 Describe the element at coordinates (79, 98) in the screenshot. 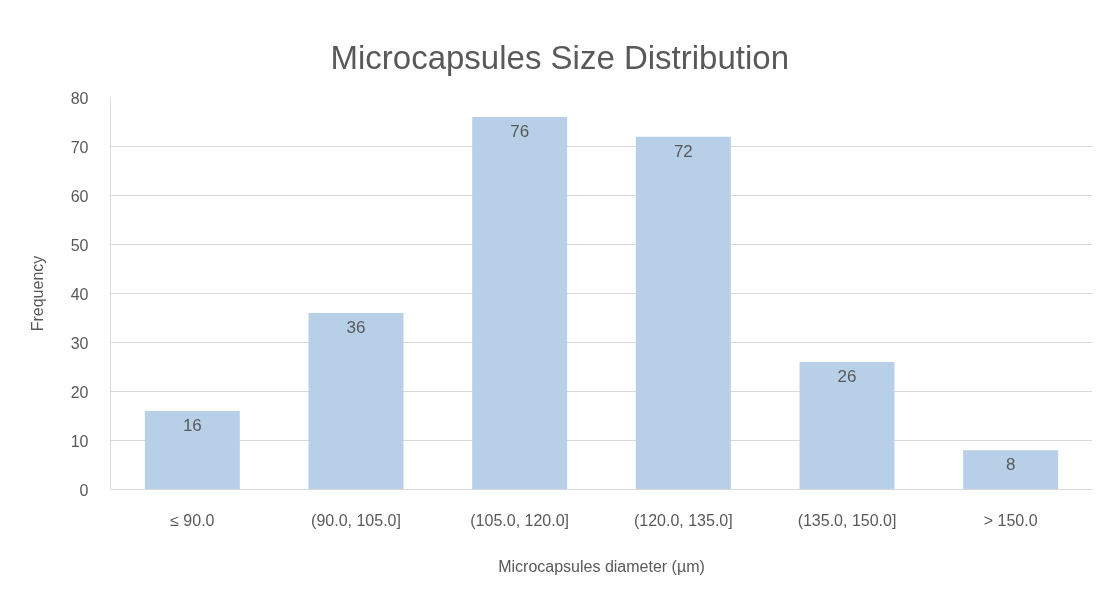

I see `y-tick-label: 80` at that location.